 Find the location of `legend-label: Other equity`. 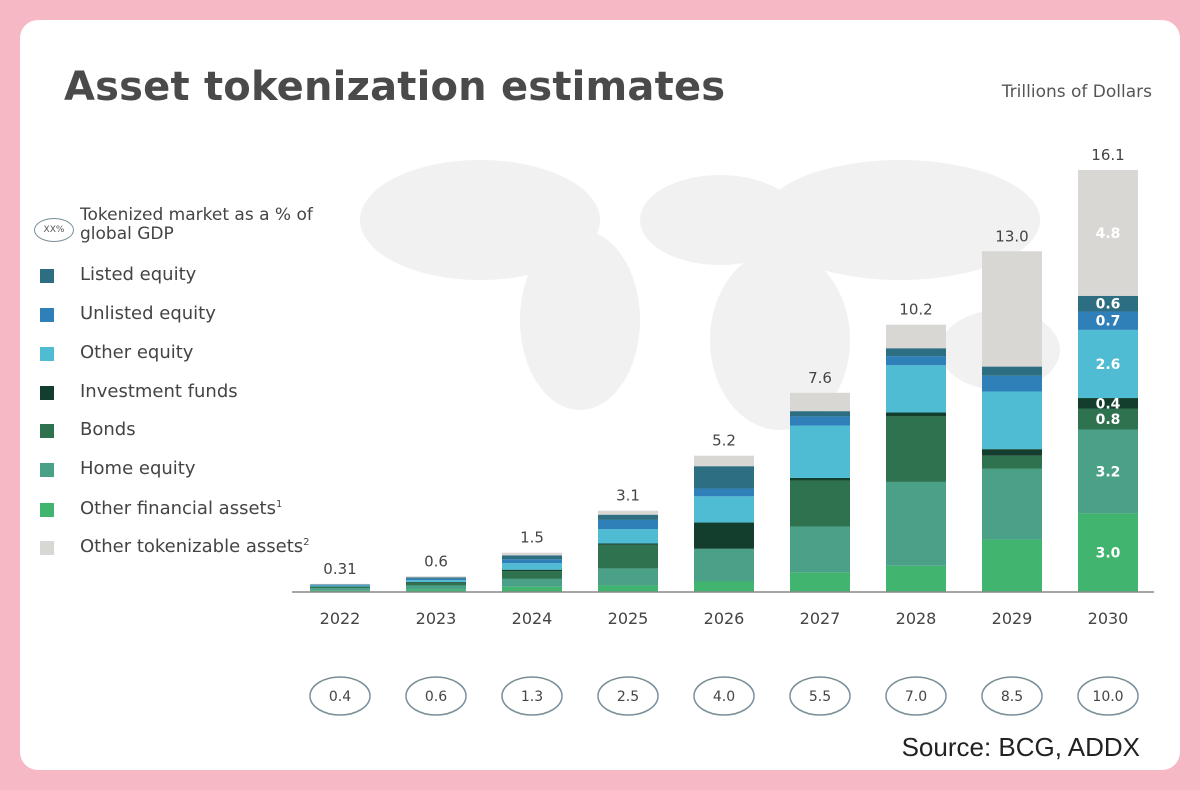

legend-label: Other equity is located at coordinates (137, 352).